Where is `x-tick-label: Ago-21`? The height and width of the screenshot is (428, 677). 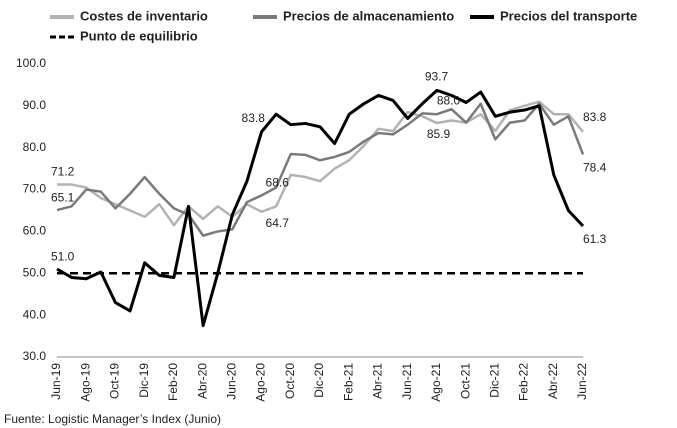
x-tick-label: Ago-21 is located at coordinates (436, 382).